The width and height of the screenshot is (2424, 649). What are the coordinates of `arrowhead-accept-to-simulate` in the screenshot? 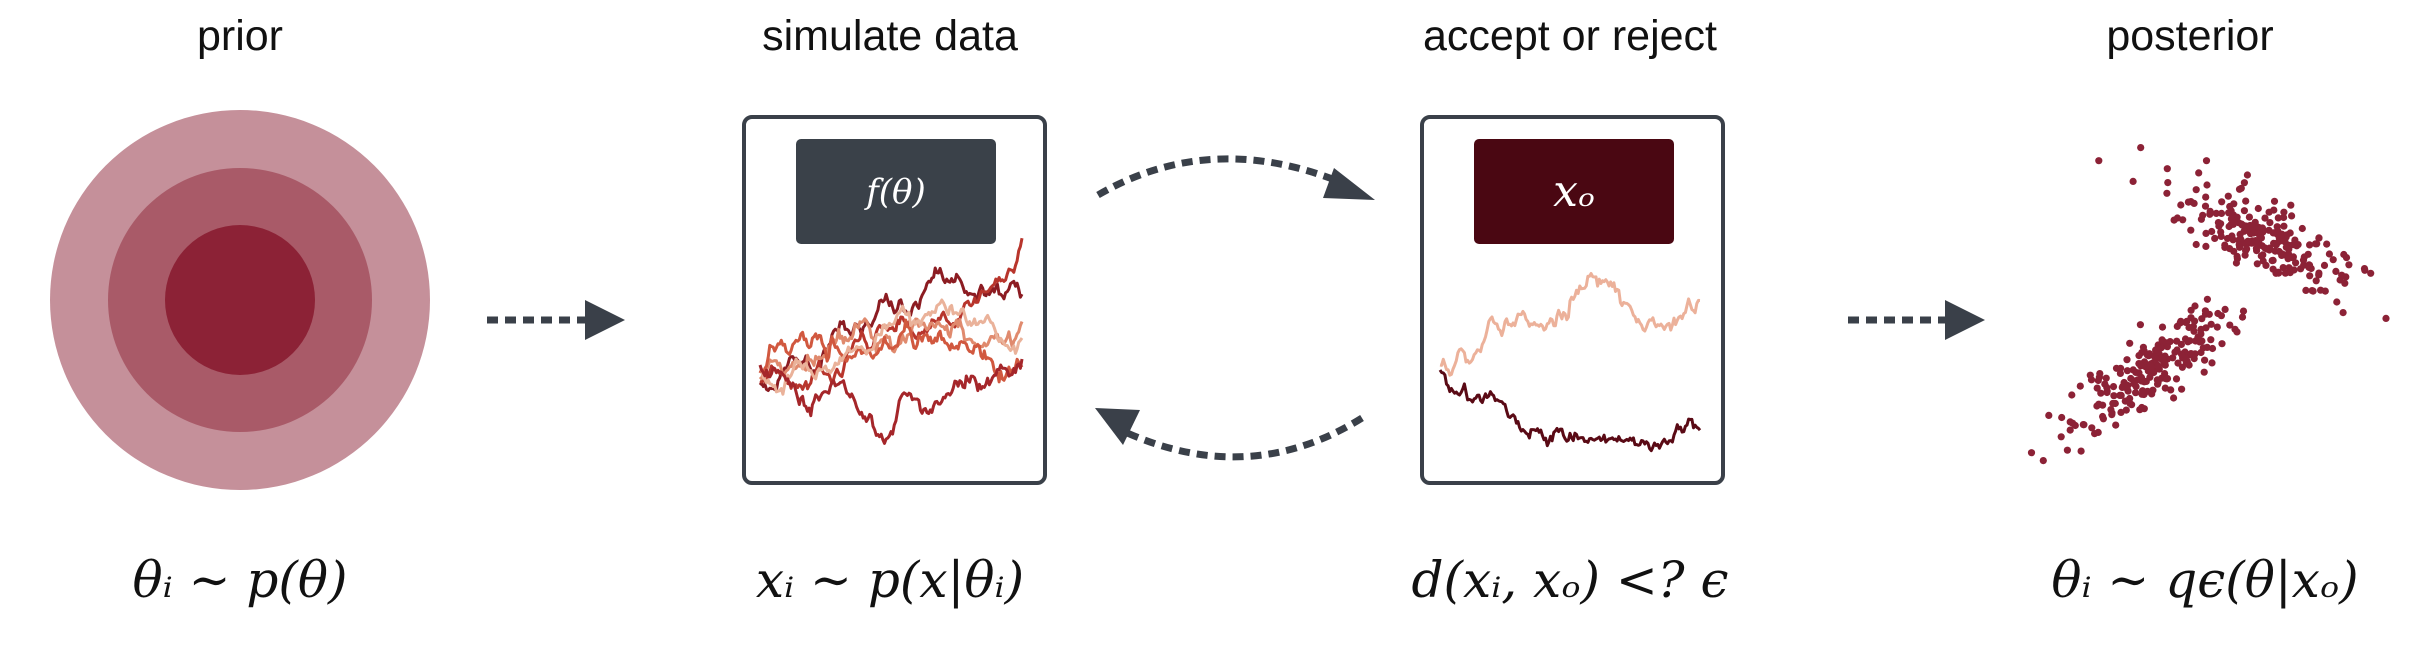 It's located at (1117, 426).